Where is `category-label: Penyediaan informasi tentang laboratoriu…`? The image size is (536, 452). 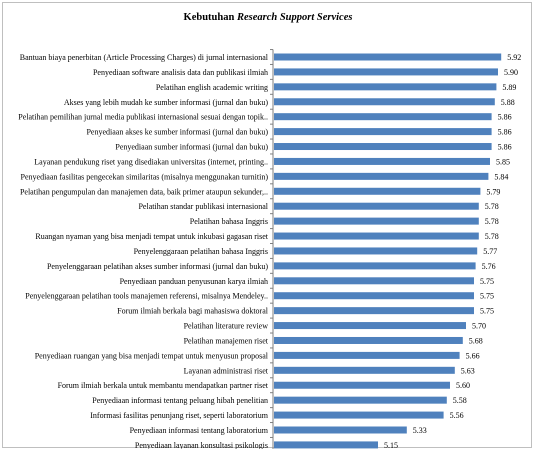
category-label: Penyediaan informasi tentang laboratoriu… is located at coordinates (199, 430).